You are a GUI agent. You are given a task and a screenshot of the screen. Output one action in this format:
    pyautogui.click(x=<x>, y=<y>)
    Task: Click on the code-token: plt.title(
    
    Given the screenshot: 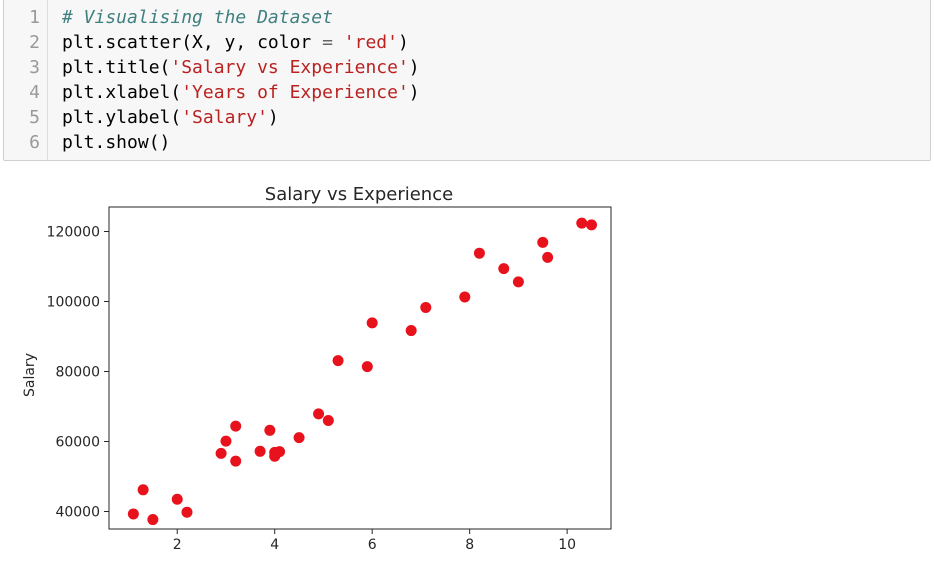 What is the action you would take?
    pyautogui.click(x=116, y=67)
    